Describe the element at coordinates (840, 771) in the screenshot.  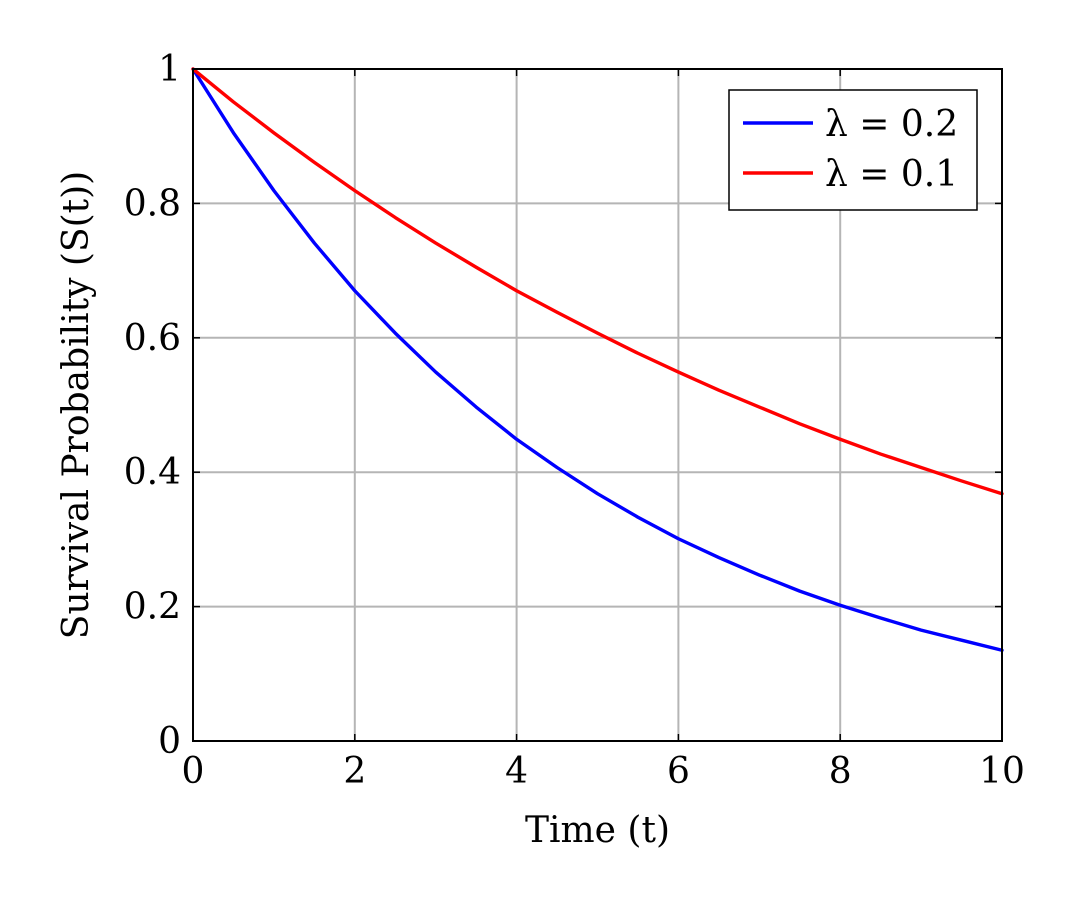
I see `x-tick-label: 8` at that location.